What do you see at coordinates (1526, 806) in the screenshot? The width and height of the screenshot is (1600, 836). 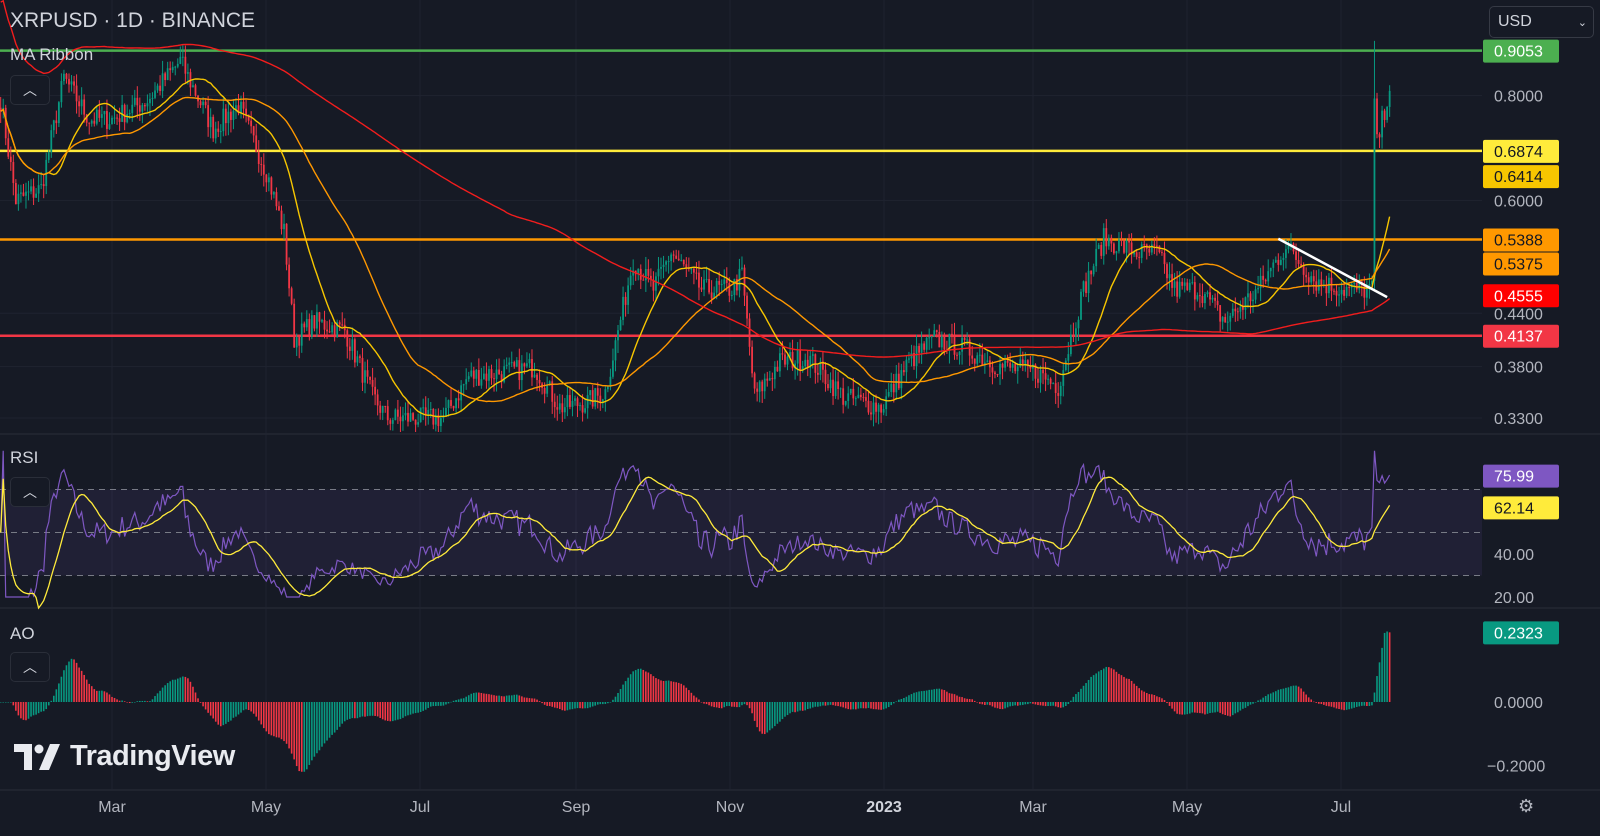 I see `gear-icon: ⚙` at bounding box center [1526, 806].